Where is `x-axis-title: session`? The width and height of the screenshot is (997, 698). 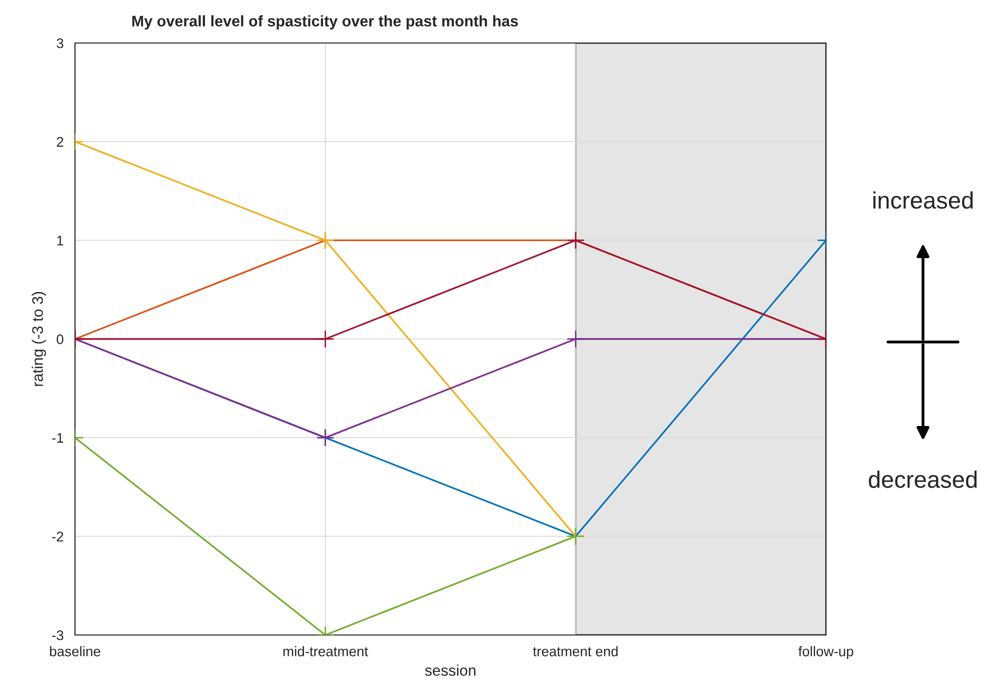
x-axis-title: session is located at coordinates (450, 670).